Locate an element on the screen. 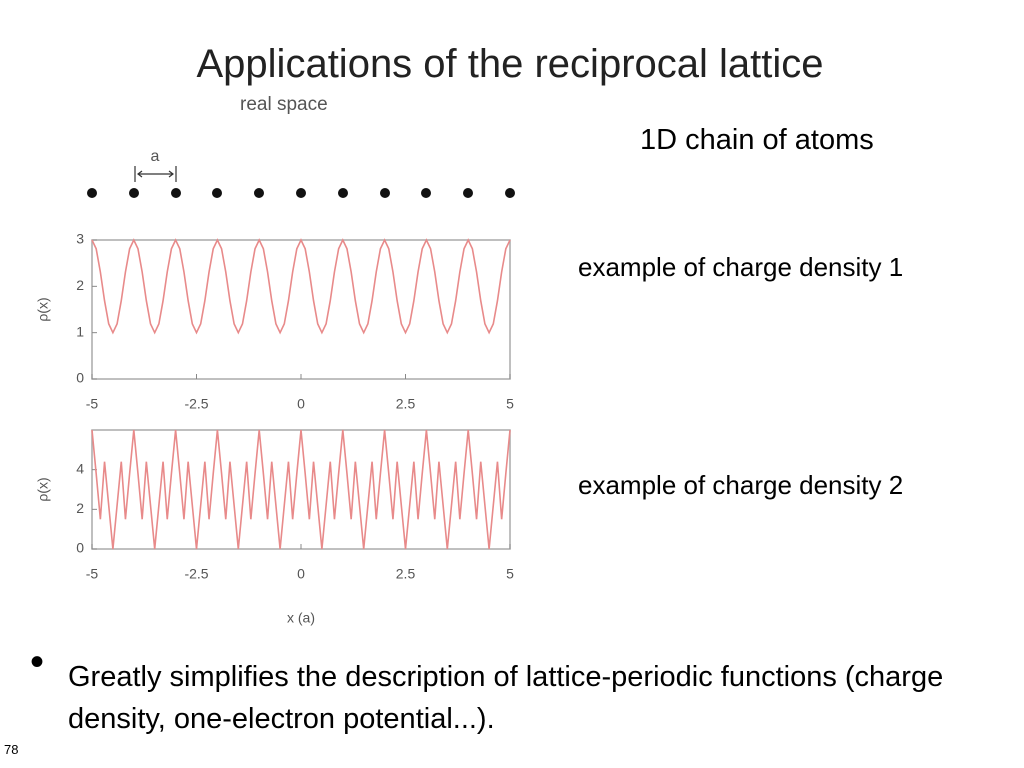 The height and width of the screenshot is (768, 1024). page-number: 78 is located at coordinates (11, 749).